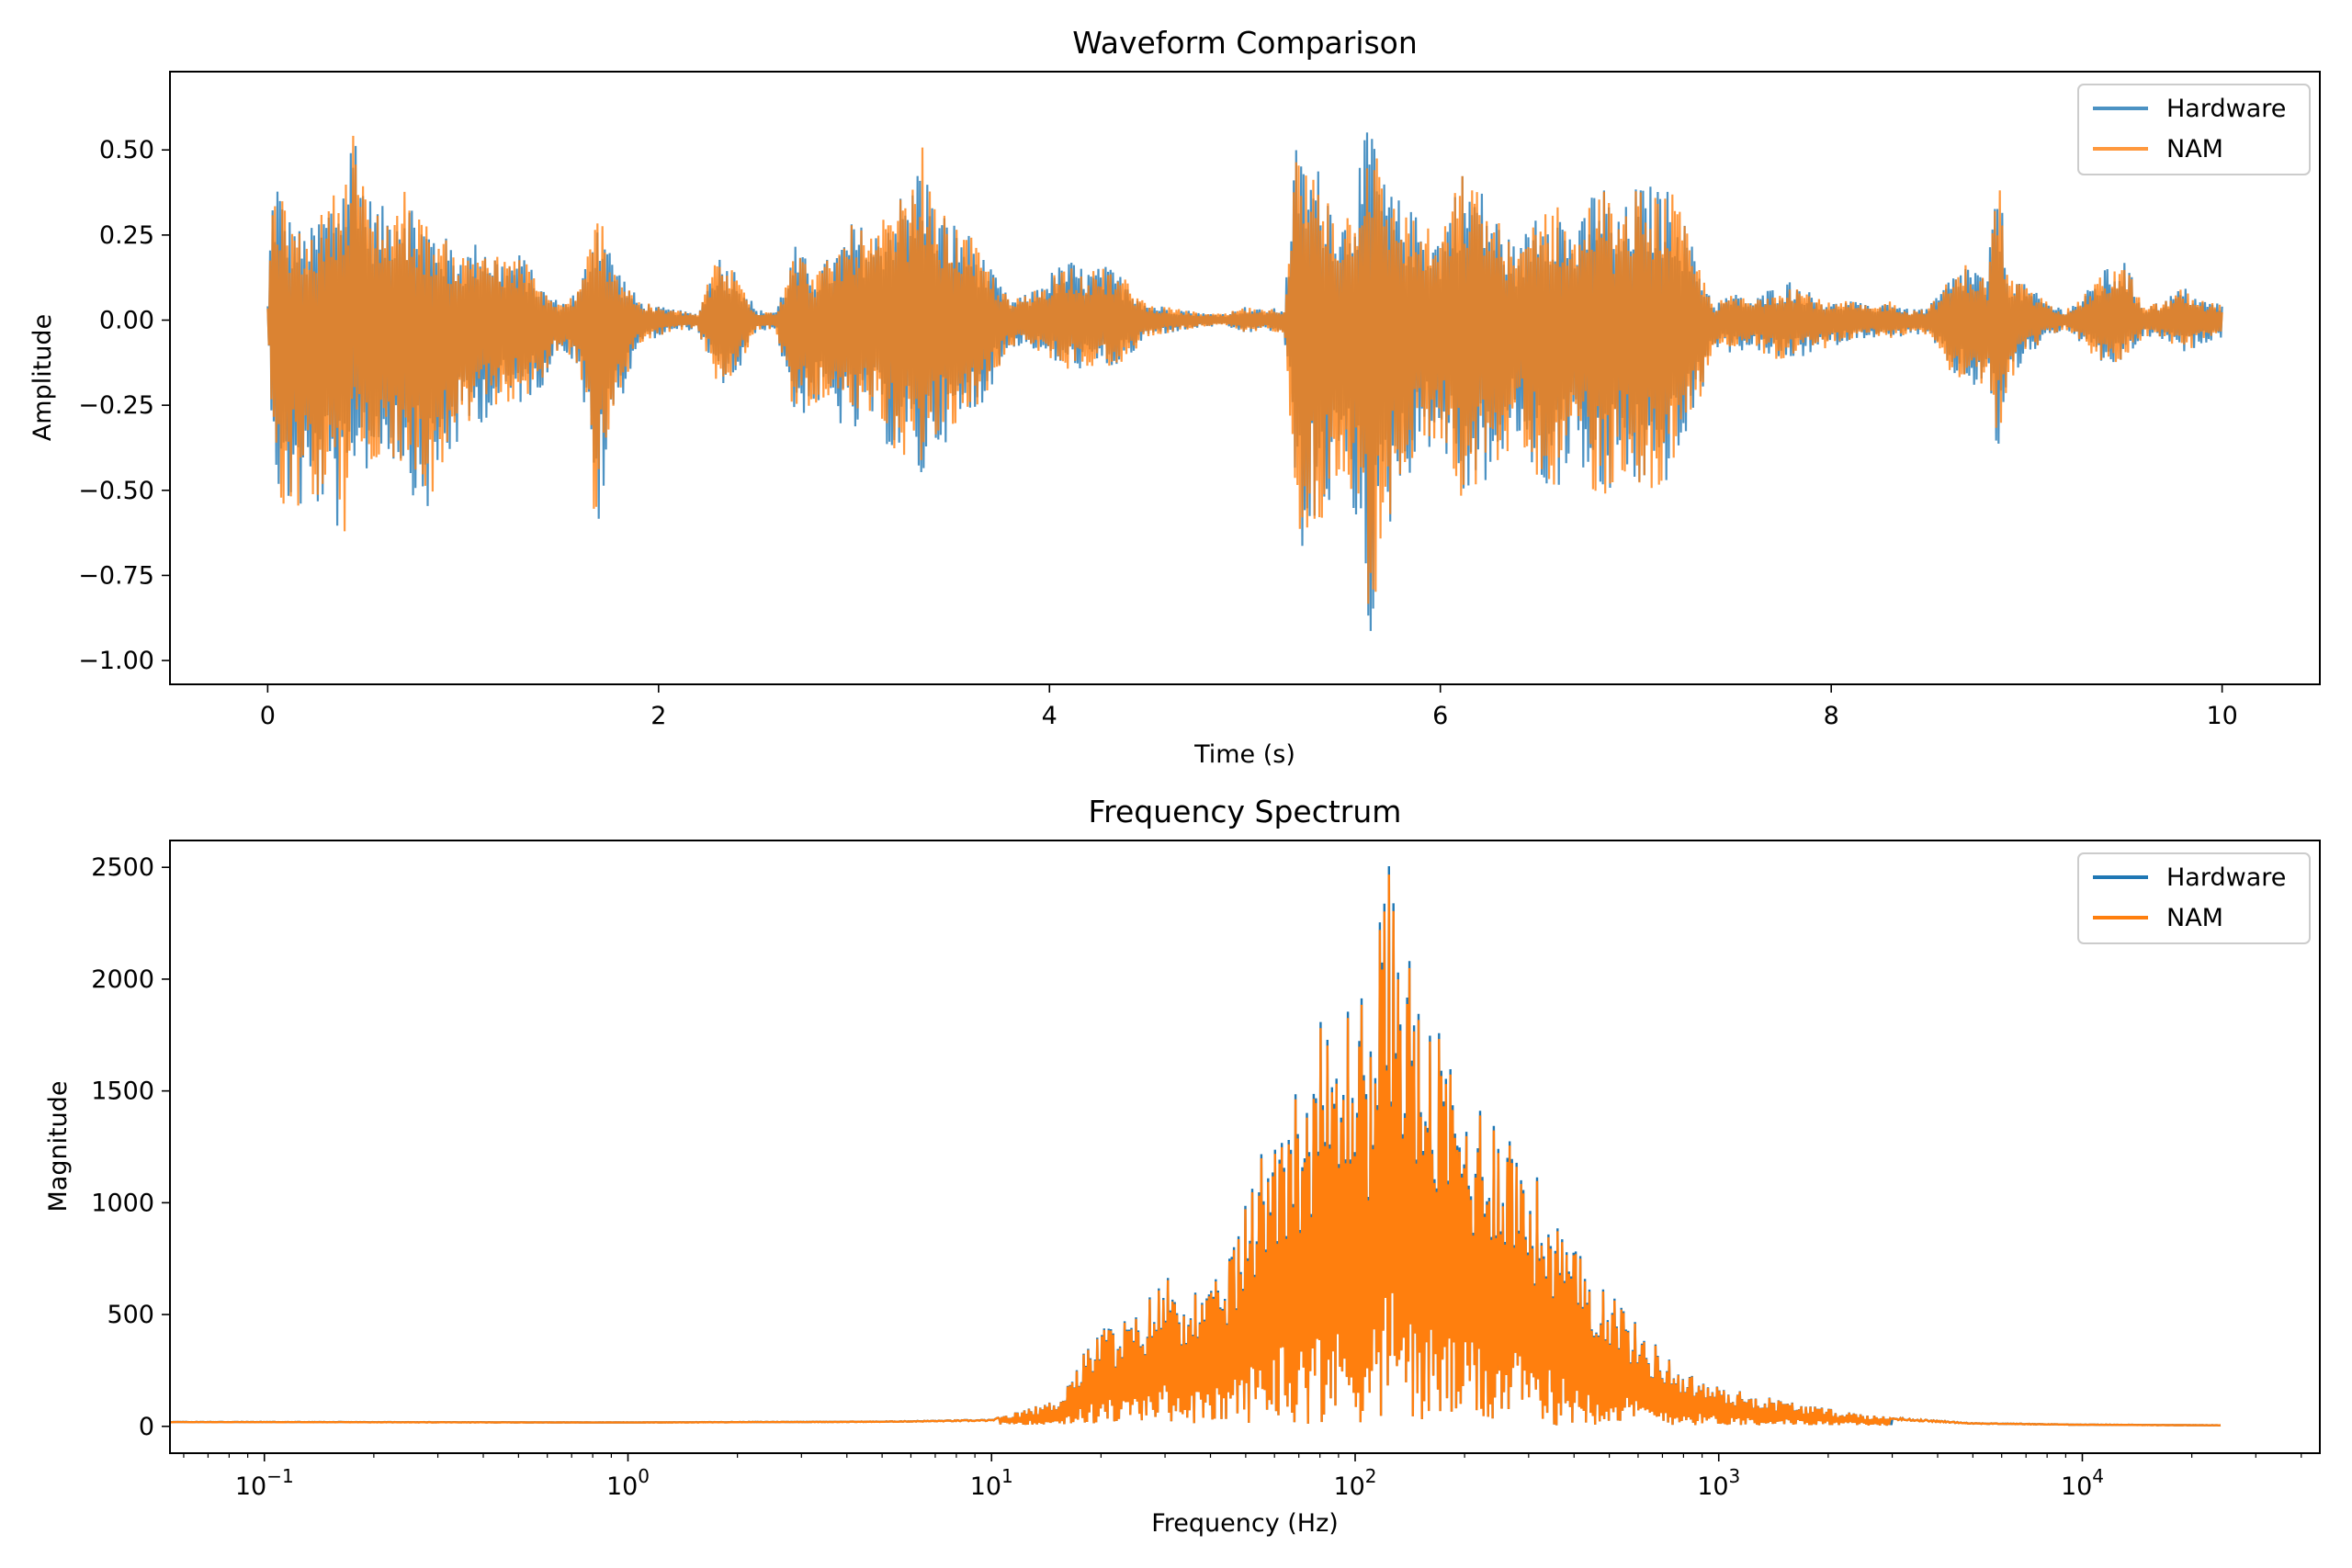 Image resolution: width=2352 pixels, height=1568 pixels. What do you see at coordinates (126, 236) in the screenshot?
I see `waveform-y-tick-label: 0.25` at bounding box center [126, 236].